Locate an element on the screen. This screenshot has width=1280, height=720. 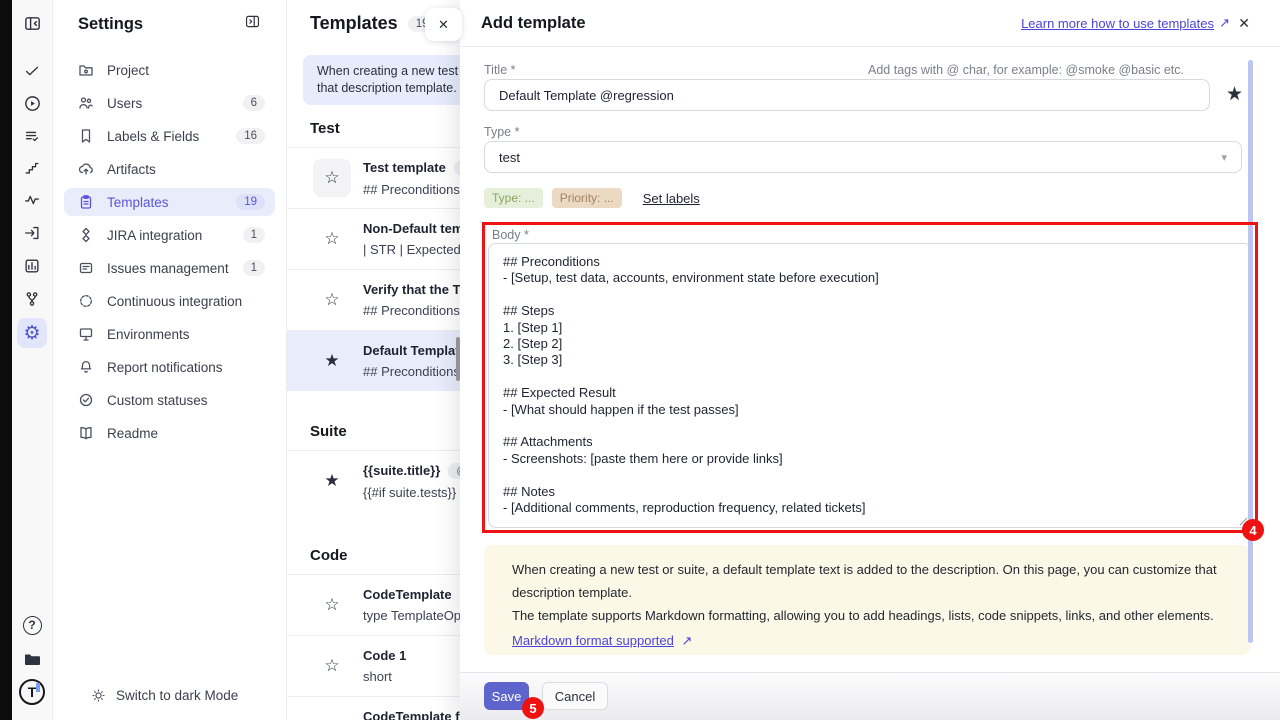
section-title-test: Test is located at coordinates (325, 128).